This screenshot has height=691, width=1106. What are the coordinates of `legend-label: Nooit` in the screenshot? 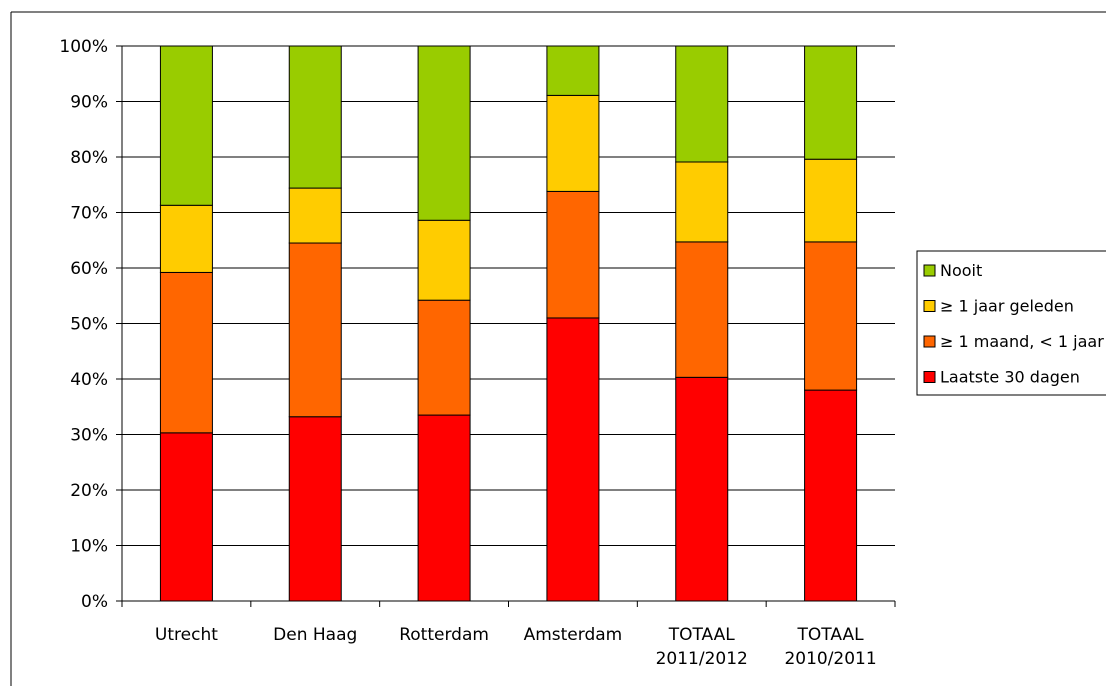 It's located at (961, 270).